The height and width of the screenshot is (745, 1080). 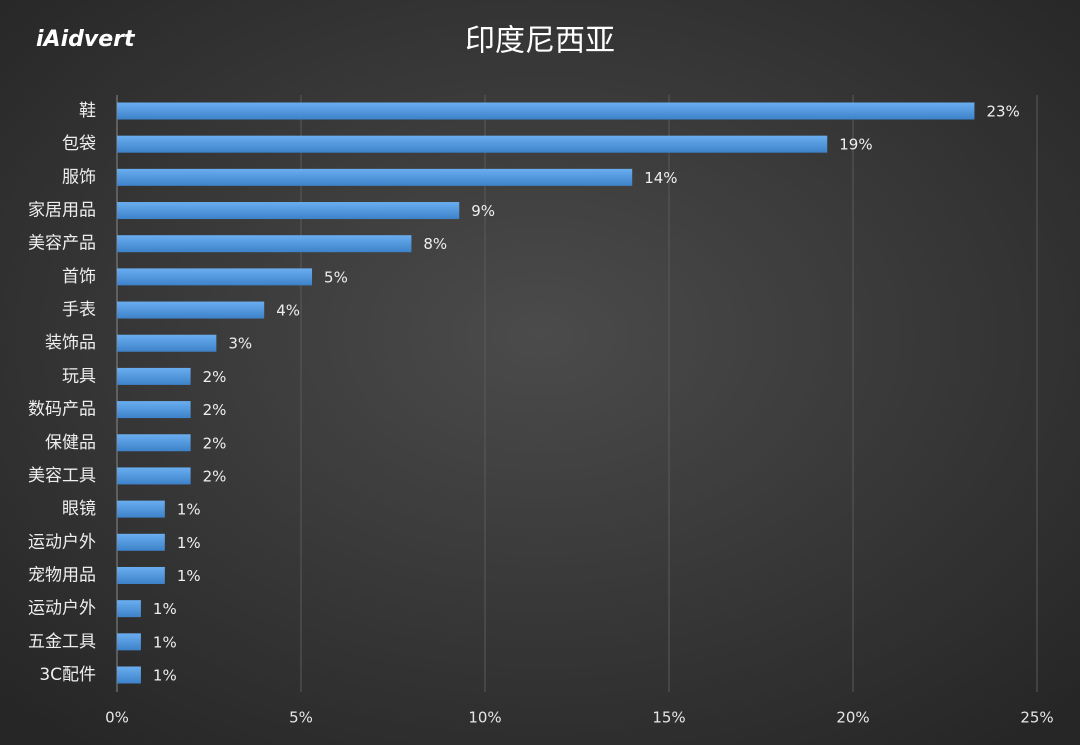 What do you see at coordinates (117, 718) in the screenshot?
I see `x-tick-label: 0%` at bounding box center [117, 718].